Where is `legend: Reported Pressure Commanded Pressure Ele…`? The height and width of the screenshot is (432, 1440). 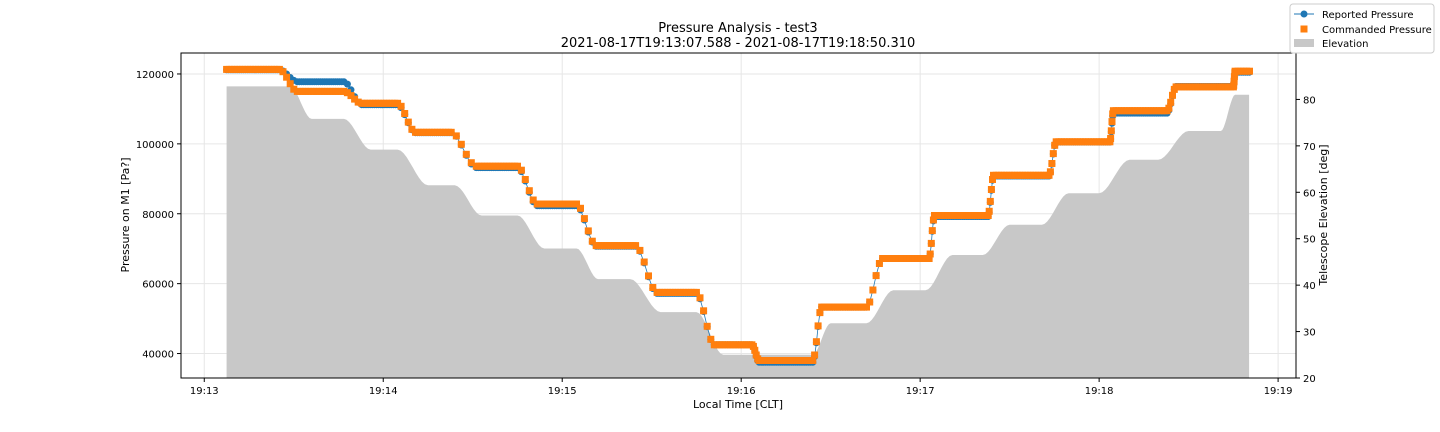
legend: Reported Pressure Commanded Pressure Ele… is located at coordinates (1362, 28).